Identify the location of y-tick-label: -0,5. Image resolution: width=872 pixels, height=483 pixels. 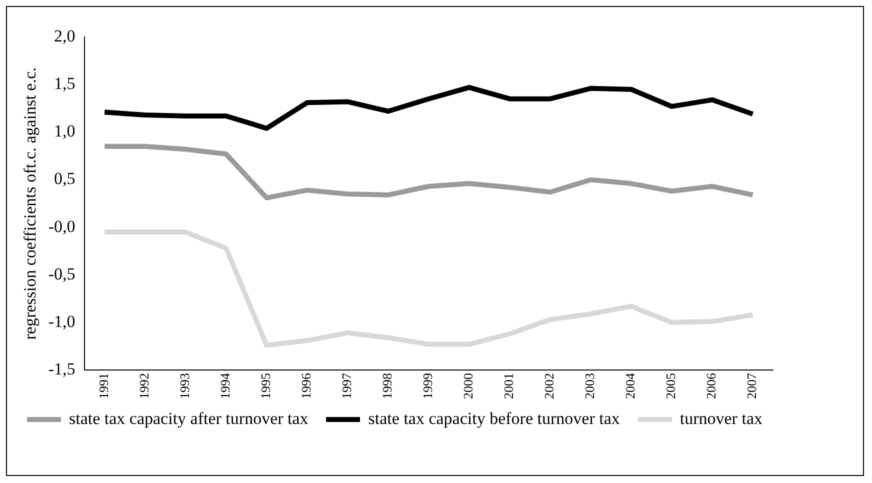
(62, 274).